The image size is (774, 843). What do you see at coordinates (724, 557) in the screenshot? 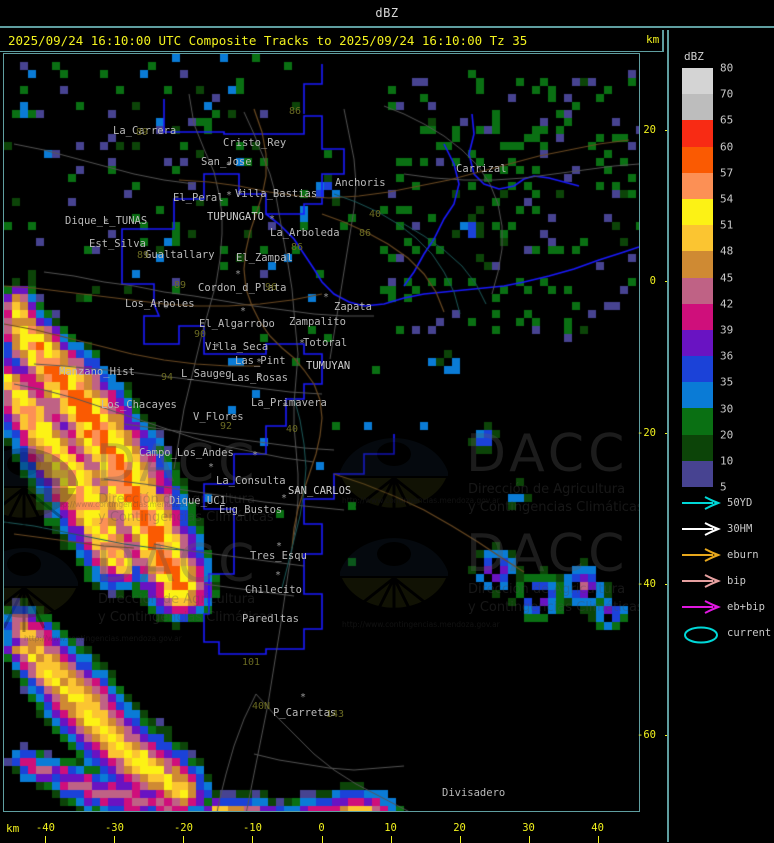
I see `track-legend-item-eburn: eburn` at bounding box center [724, 557].